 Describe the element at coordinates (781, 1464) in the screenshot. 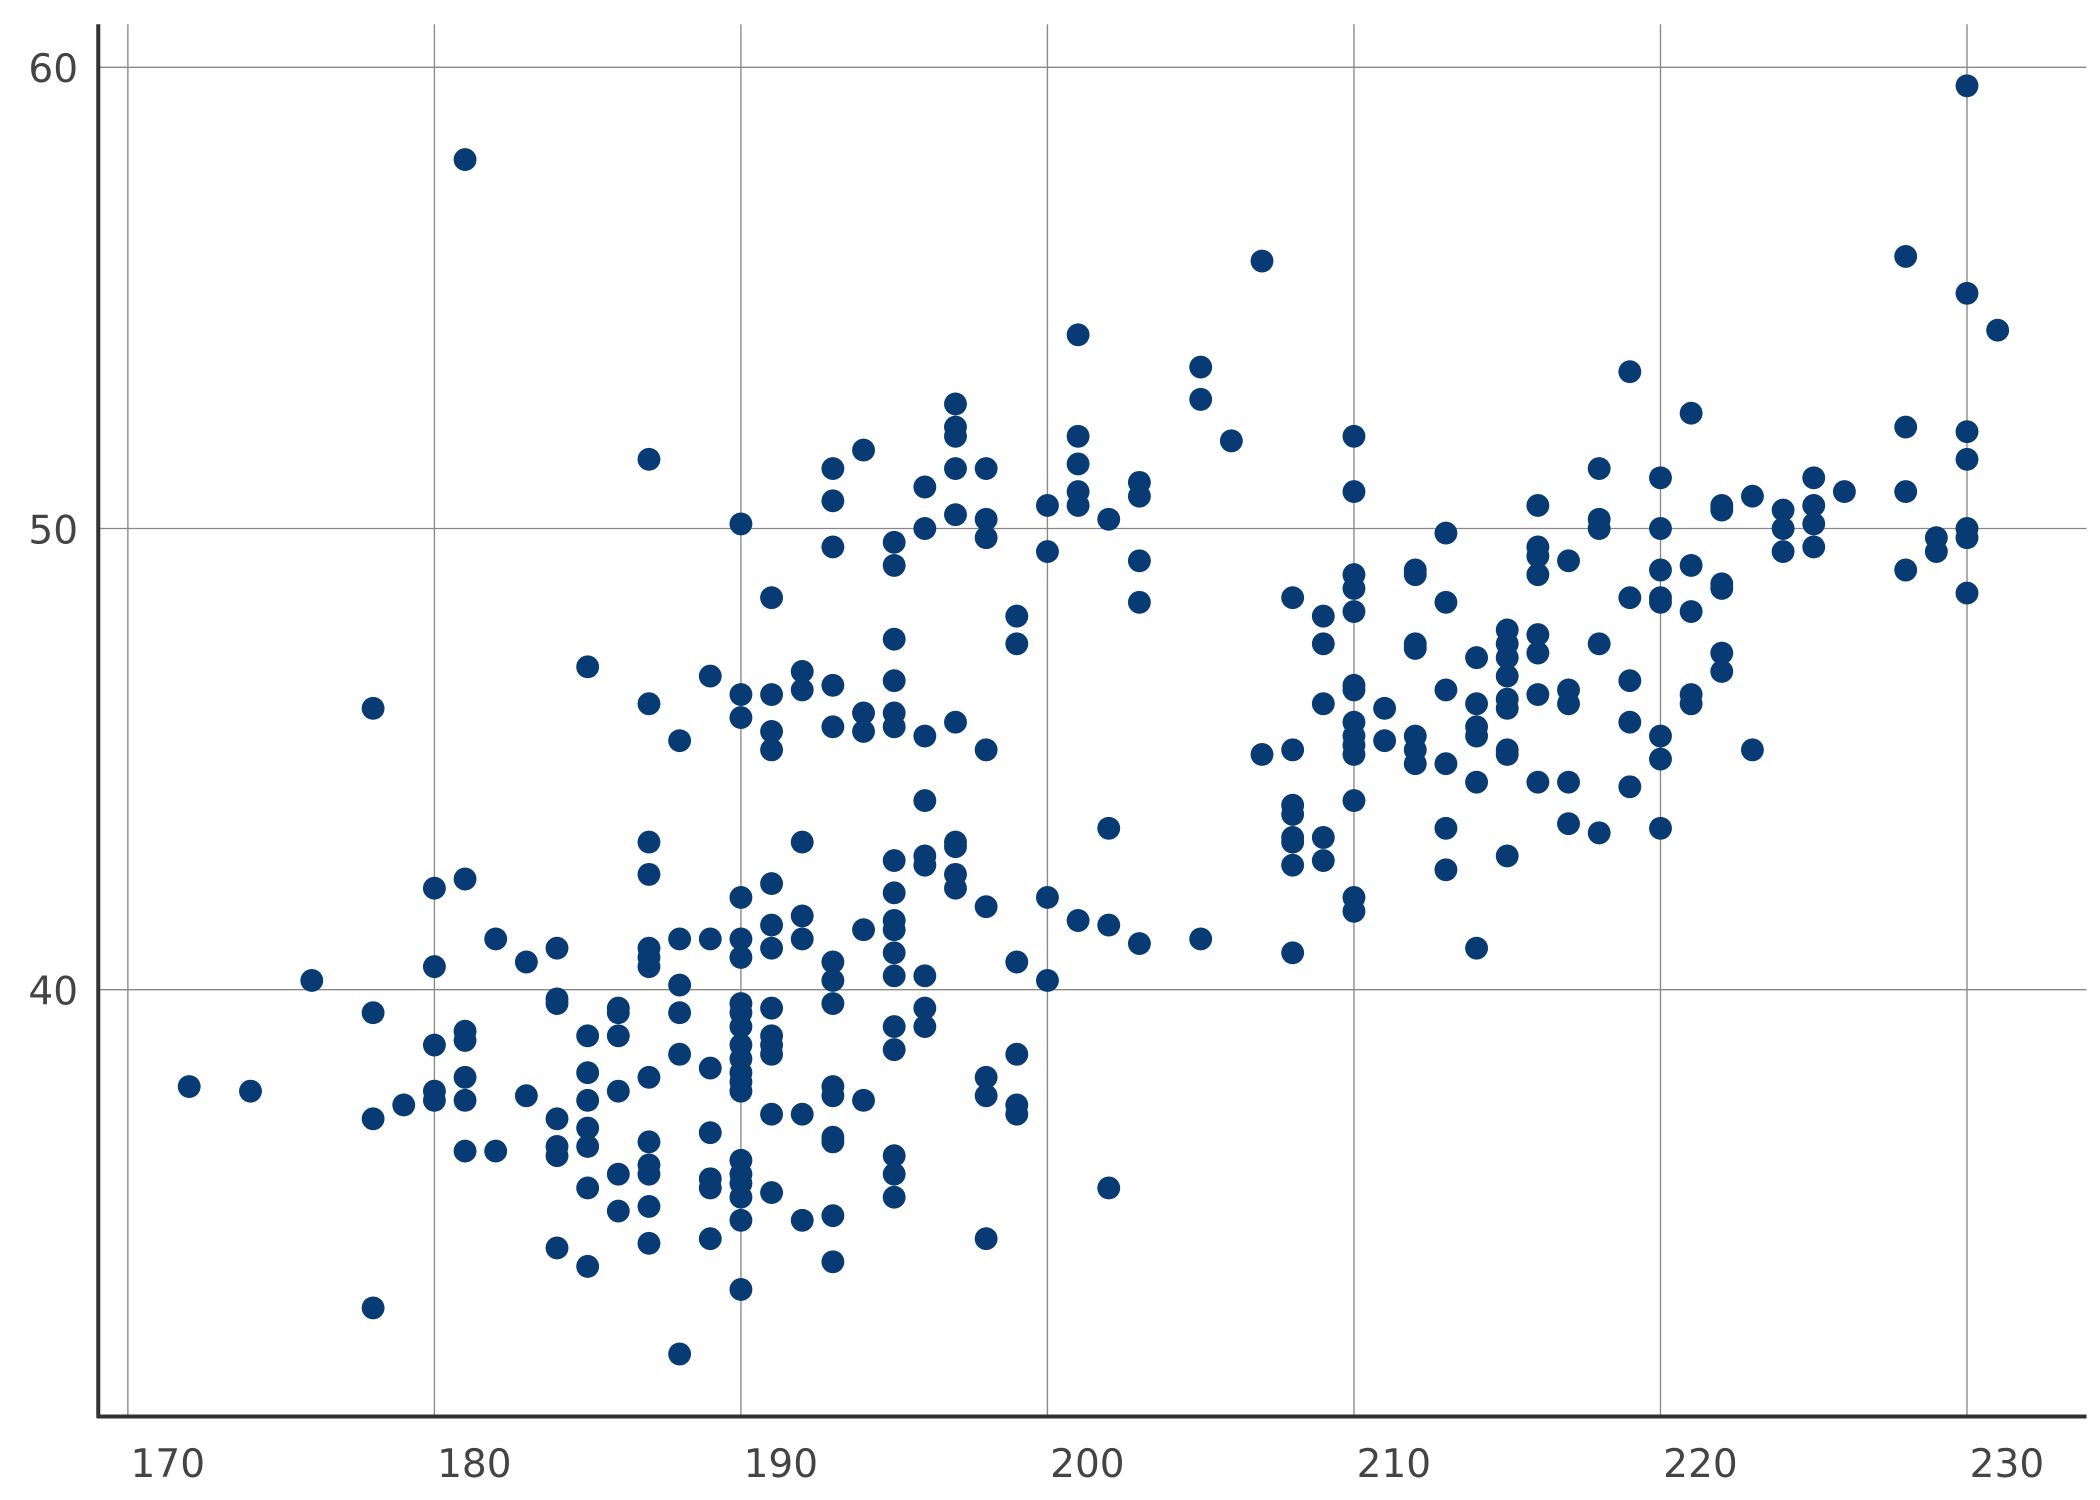

I see `x-tick-label: 190` at that location.